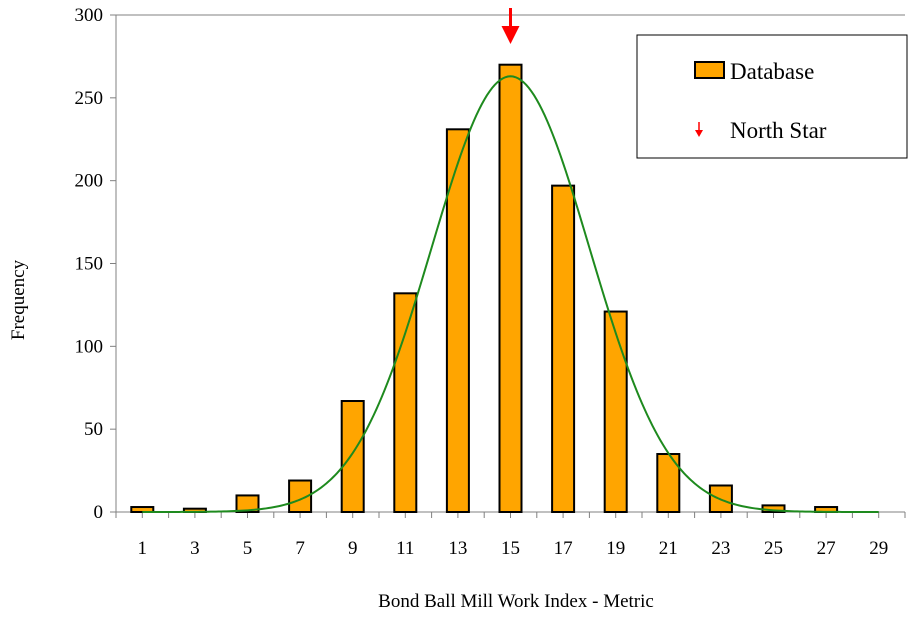  What do you see at coordinates (709, 70) in the screenshot?
I see `legend-database-swatch` at bounding box center [709, 70].